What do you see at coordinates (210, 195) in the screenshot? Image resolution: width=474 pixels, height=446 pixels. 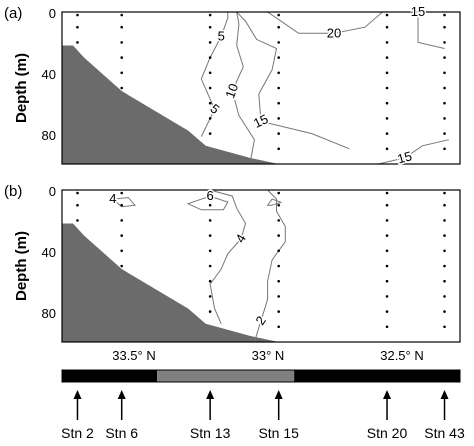 I see `panel-b-contour-label: 6` at bounding box center [210, 195].